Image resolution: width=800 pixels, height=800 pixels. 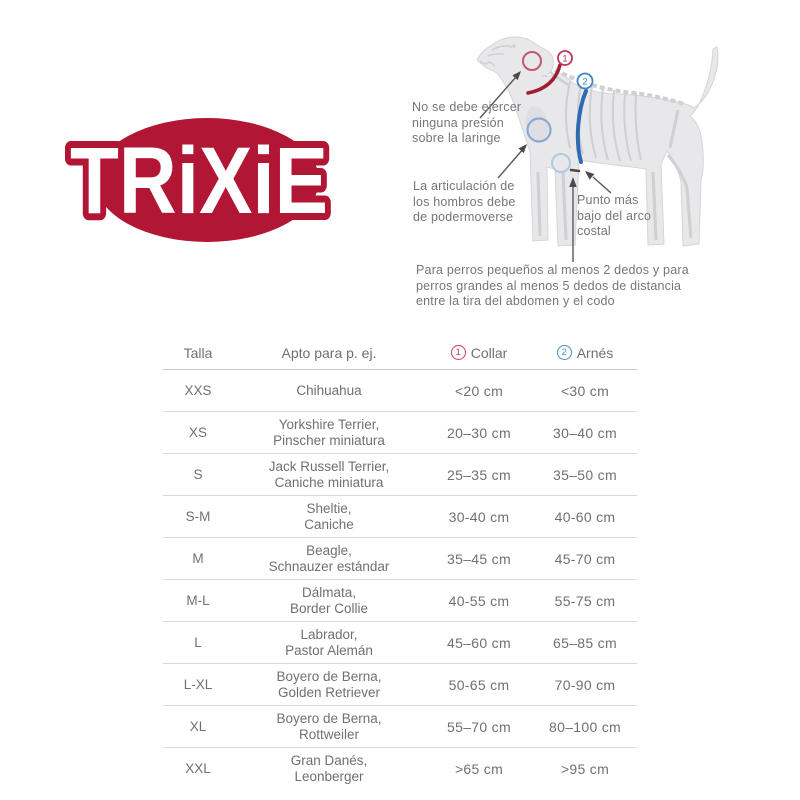 I want to click on breed-cell: Jack Russell Terrier, Caniche miniatura, so click(x=329, y=475).